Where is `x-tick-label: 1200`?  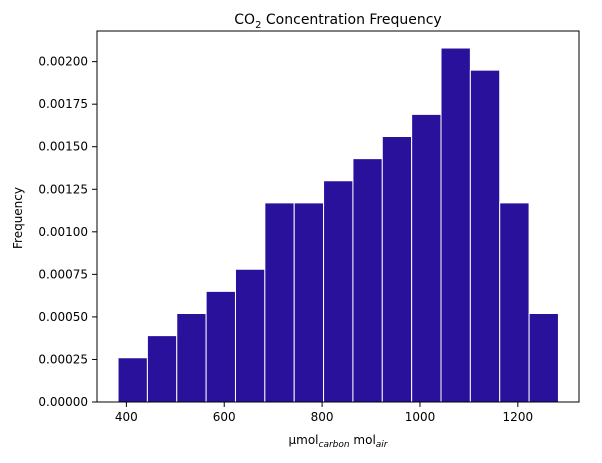 x-tick-label: 1200 is located at coordinates (518, 417).